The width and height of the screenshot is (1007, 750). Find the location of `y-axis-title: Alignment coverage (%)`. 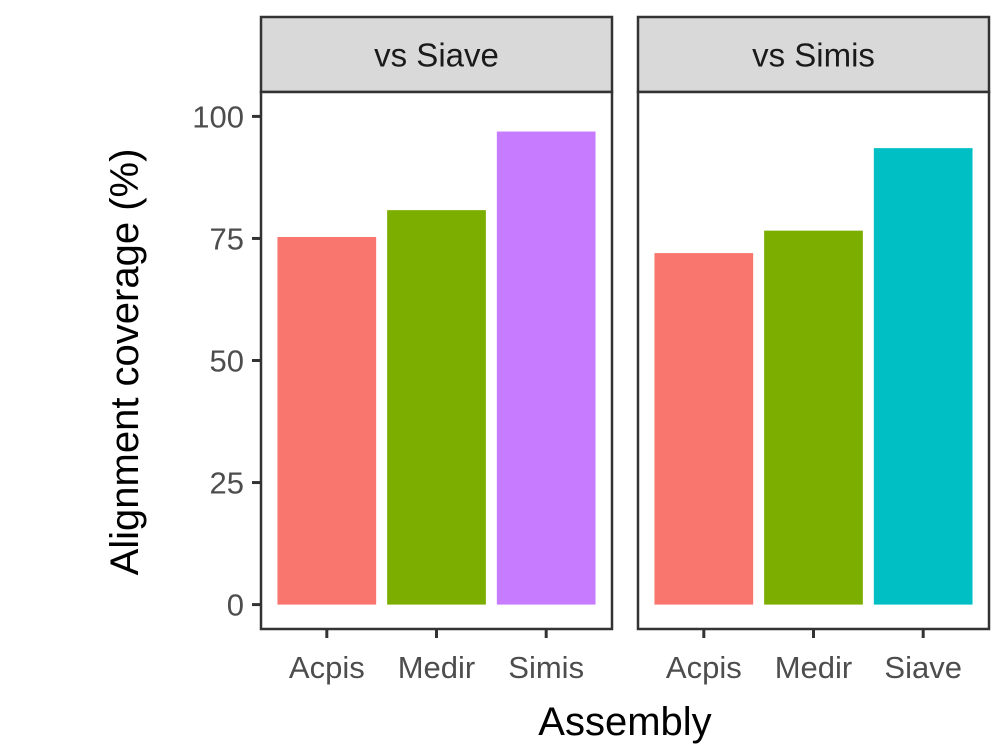

y-axis-title: Alignment coverage (%) is located at coordinates (125, 362).